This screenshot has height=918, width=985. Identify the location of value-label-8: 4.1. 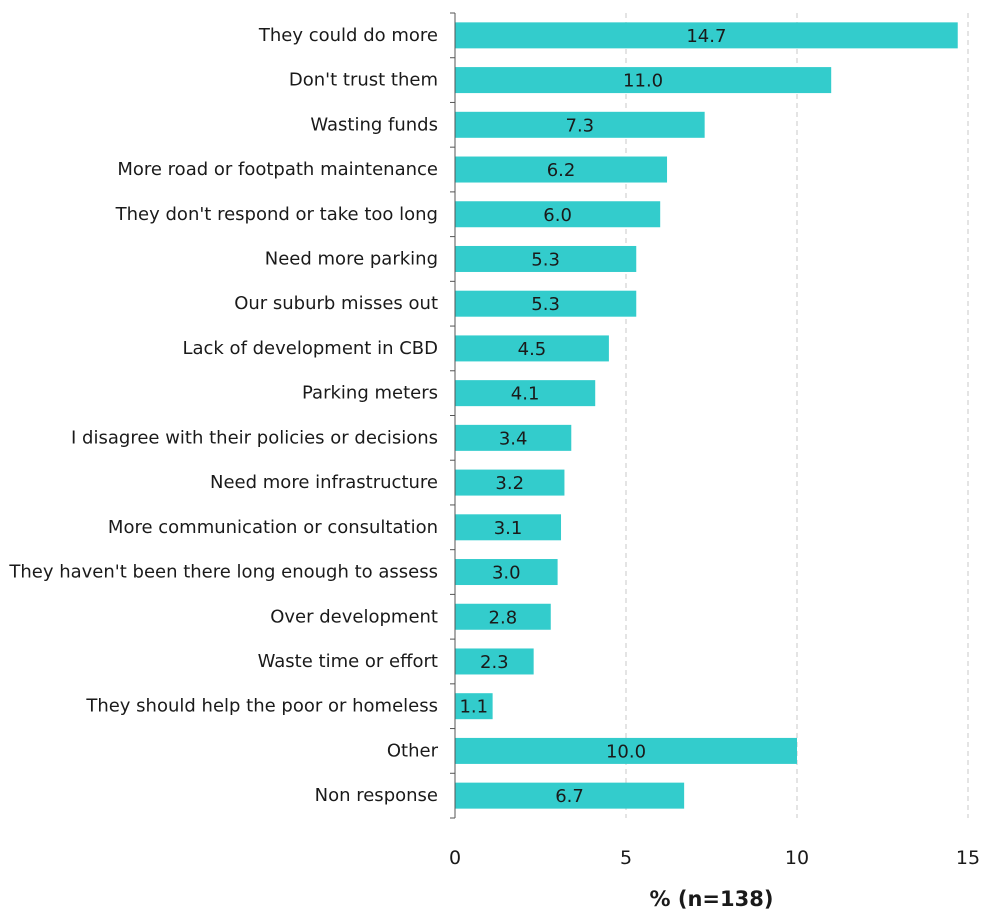
(525, 394).